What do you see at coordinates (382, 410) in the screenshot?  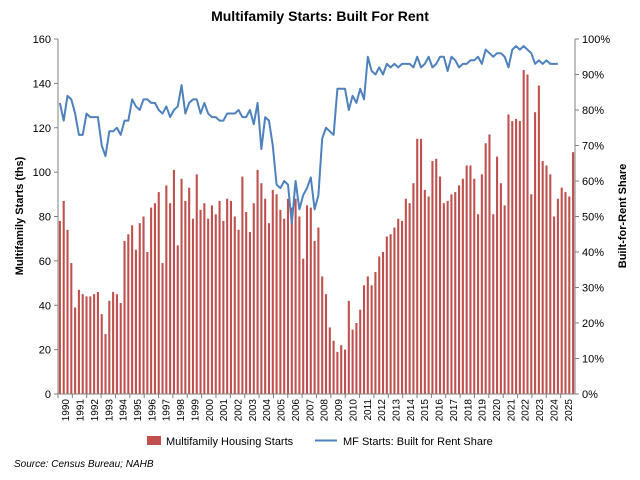 I see `x-tick-label: 2012` at bounding box center [382, 410].